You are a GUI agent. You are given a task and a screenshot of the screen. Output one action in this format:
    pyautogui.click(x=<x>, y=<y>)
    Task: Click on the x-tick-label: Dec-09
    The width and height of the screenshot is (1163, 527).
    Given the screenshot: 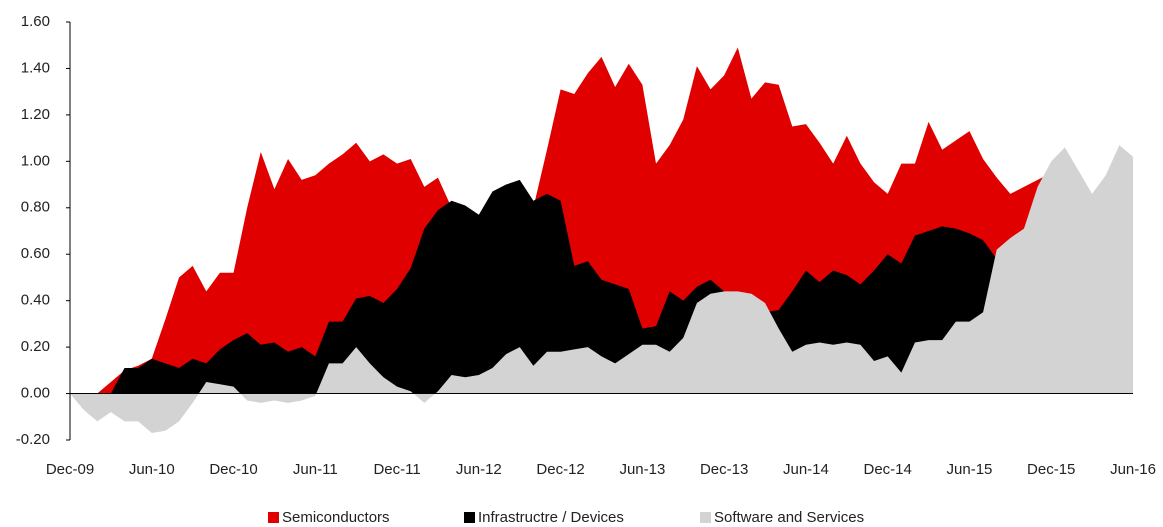 What is the action you would take?
    pyautogui.click(x=70, y=469)
    